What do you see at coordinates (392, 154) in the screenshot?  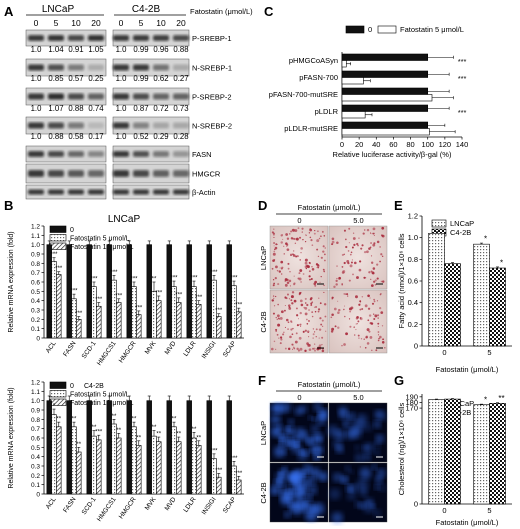 I see `x-axis-label: Relative luciferase activity/β-gal (%)` at bounding box center [392, 154].